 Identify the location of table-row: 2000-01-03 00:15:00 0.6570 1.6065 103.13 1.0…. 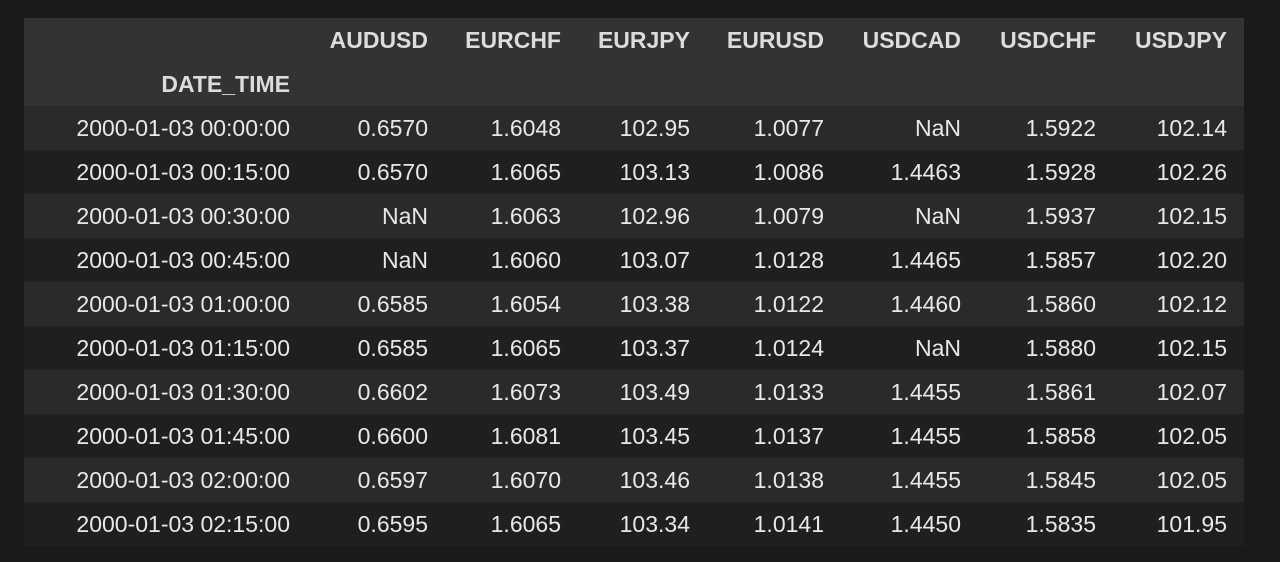
(634, 172).